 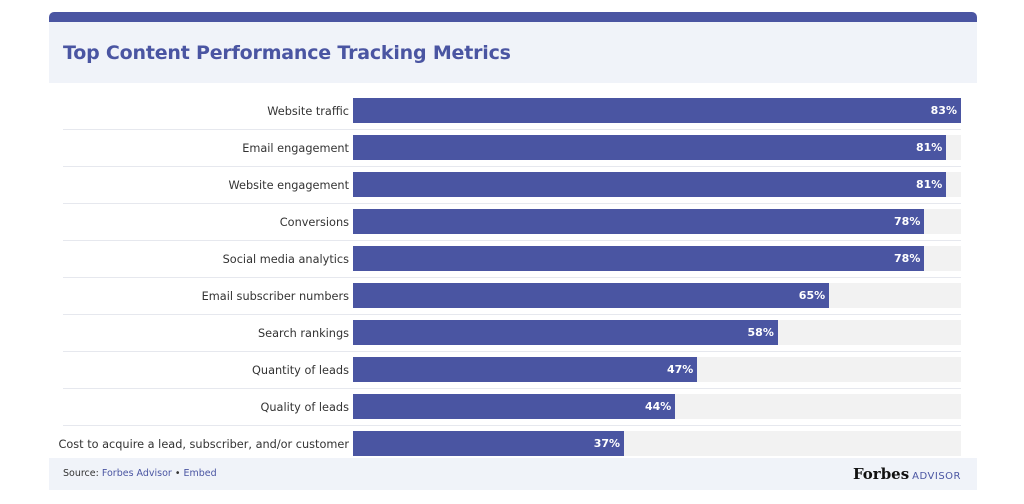 I want to click on bar: 44%, so click(x=514, y=406).